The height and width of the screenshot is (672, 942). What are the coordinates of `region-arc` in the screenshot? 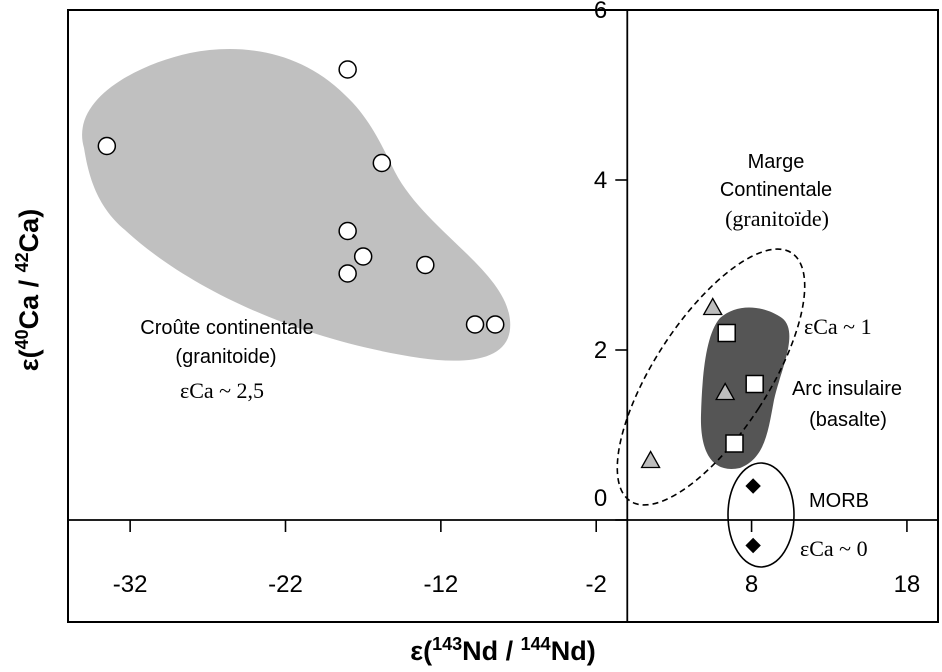 It's located at (745, 388).